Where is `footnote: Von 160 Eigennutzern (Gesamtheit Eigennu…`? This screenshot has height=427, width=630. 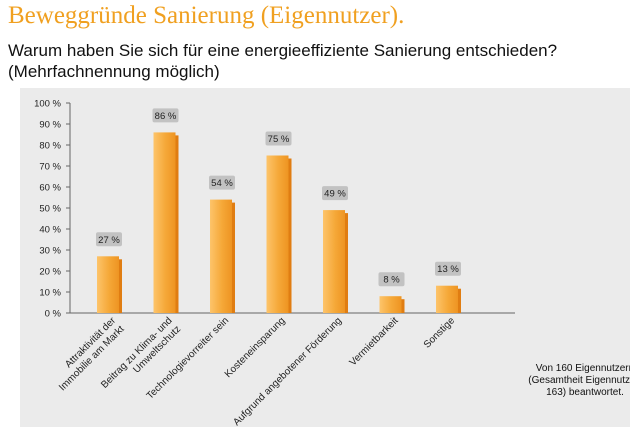 footnote: Von 160 Eigennutzern (Gesamtheit Eigennu… is located at coordinates (579, 380).